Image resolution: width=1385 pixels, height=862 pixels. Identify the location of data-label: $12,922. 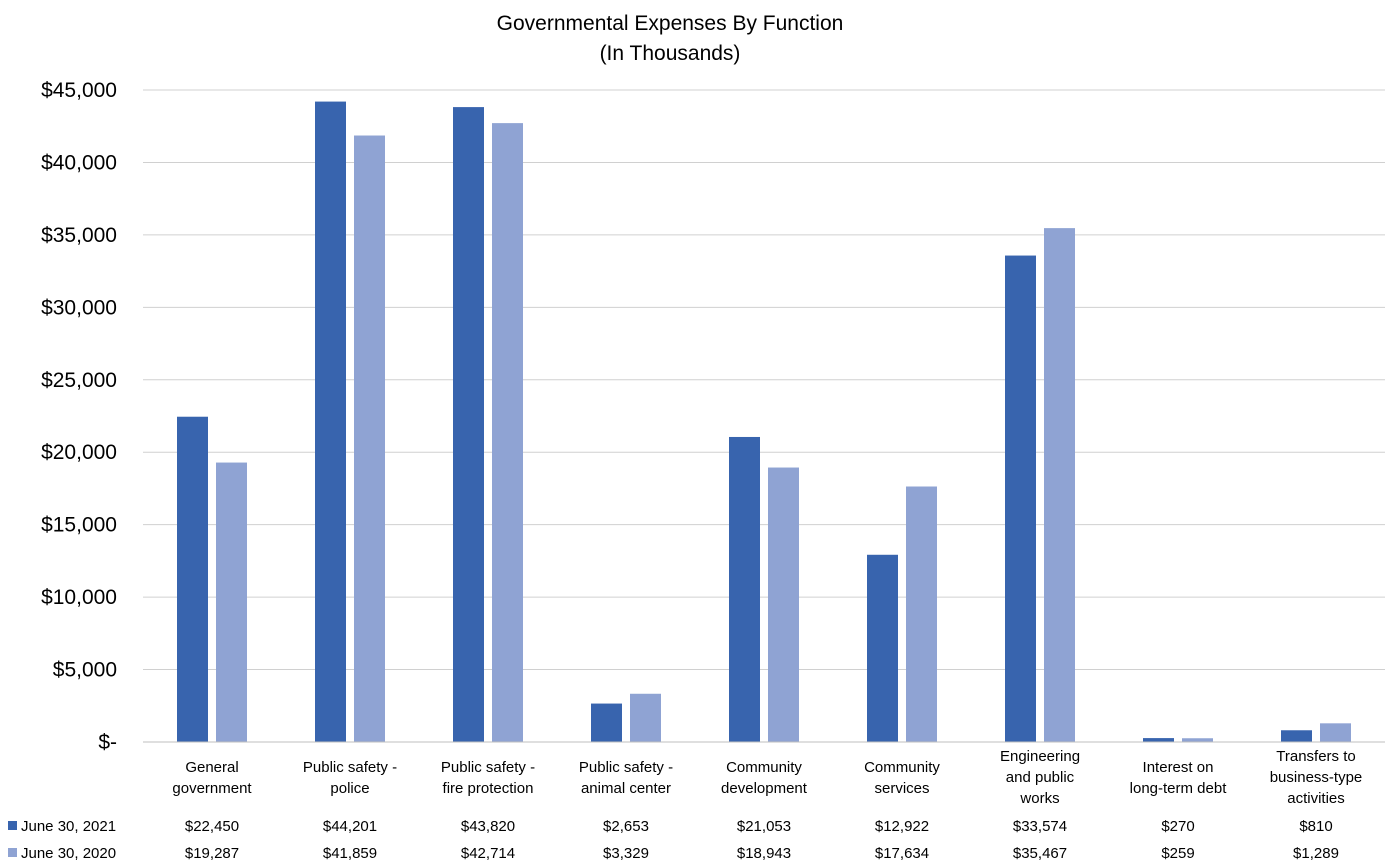
(902, 826).